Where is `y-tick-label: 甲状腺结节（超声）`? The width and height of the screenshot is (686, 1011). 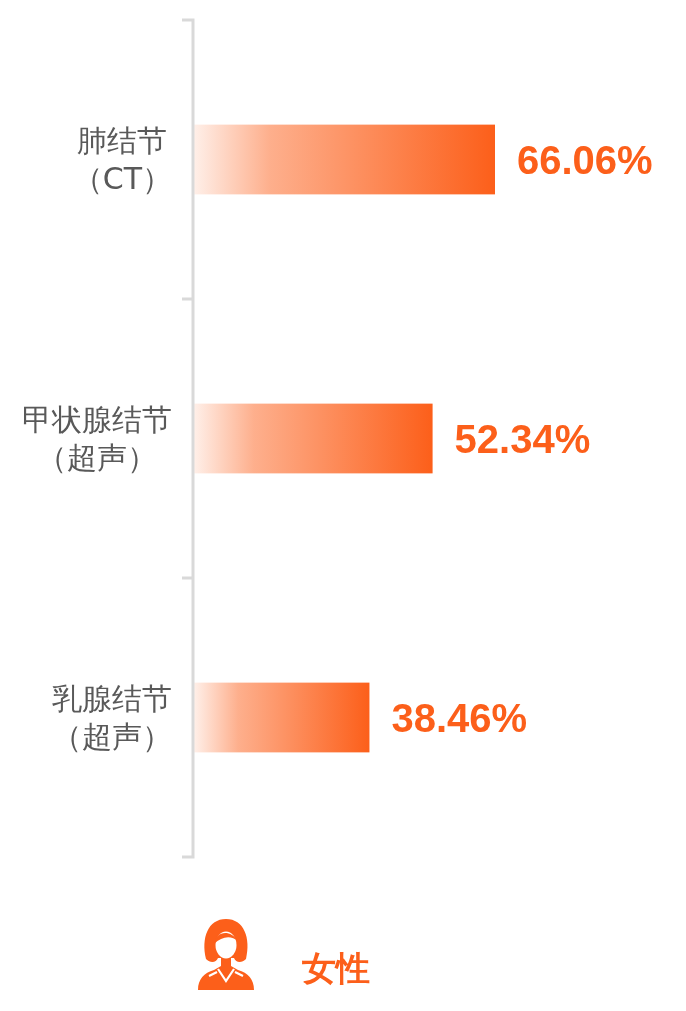 y-tick-label: 甲状腺结节（超声） is located at coordinates (97, 438).